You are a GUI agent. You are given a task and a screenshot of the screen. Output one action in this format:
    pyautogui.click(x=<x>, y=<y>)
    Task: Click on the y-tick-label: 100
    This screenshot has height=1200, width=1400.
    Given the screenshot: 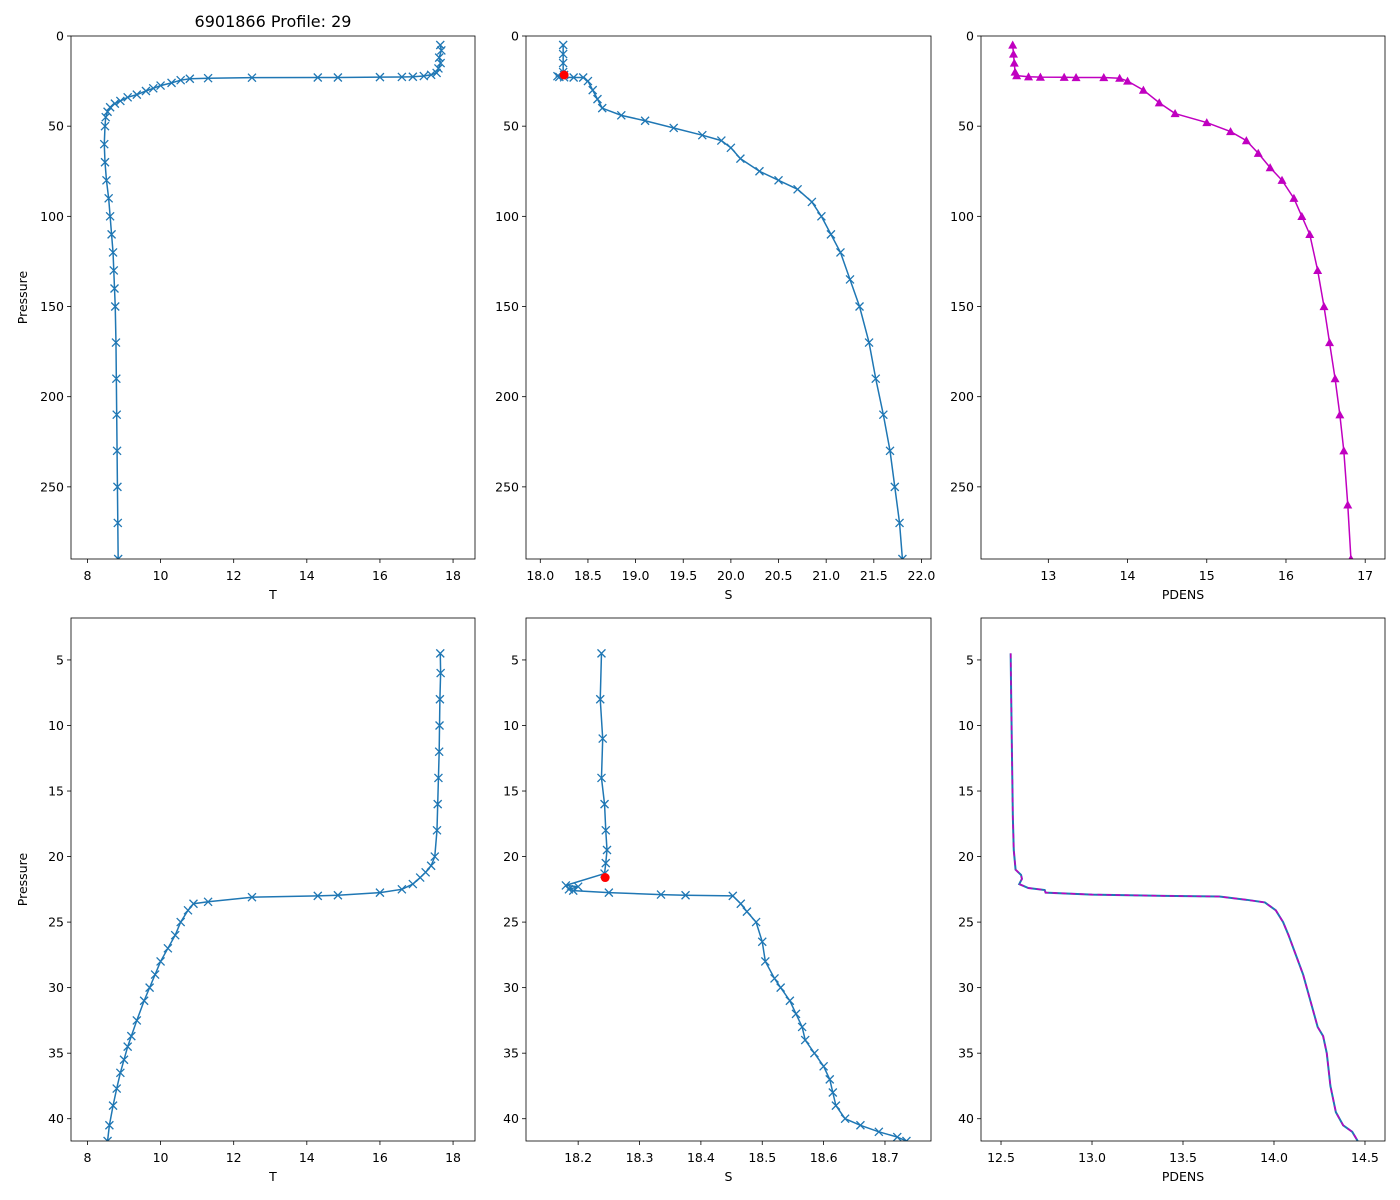 What is the action you would take?
    pyautogui.click(x=962, y=216)
    